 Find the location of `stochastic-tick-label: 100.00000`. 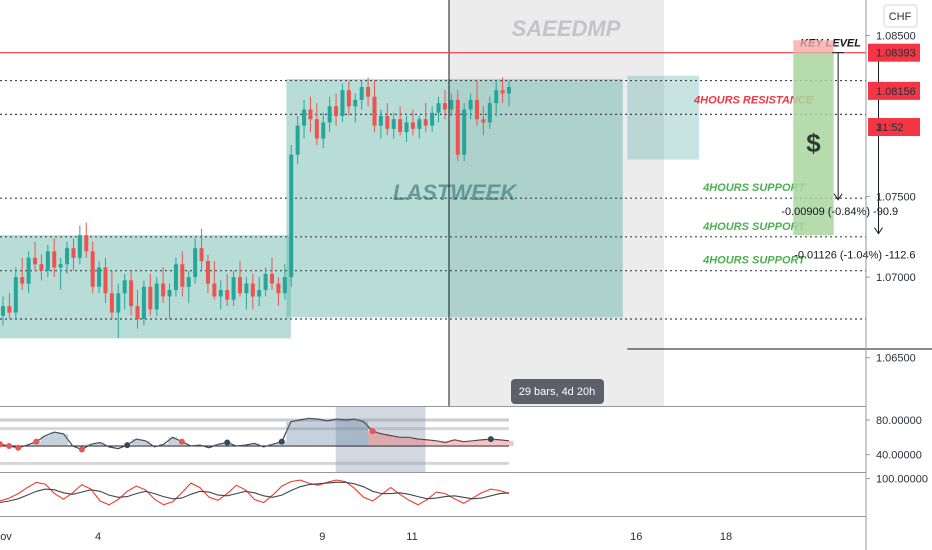

stochastic-tick-label: 100.00000 is located at coordinates (902, 480).